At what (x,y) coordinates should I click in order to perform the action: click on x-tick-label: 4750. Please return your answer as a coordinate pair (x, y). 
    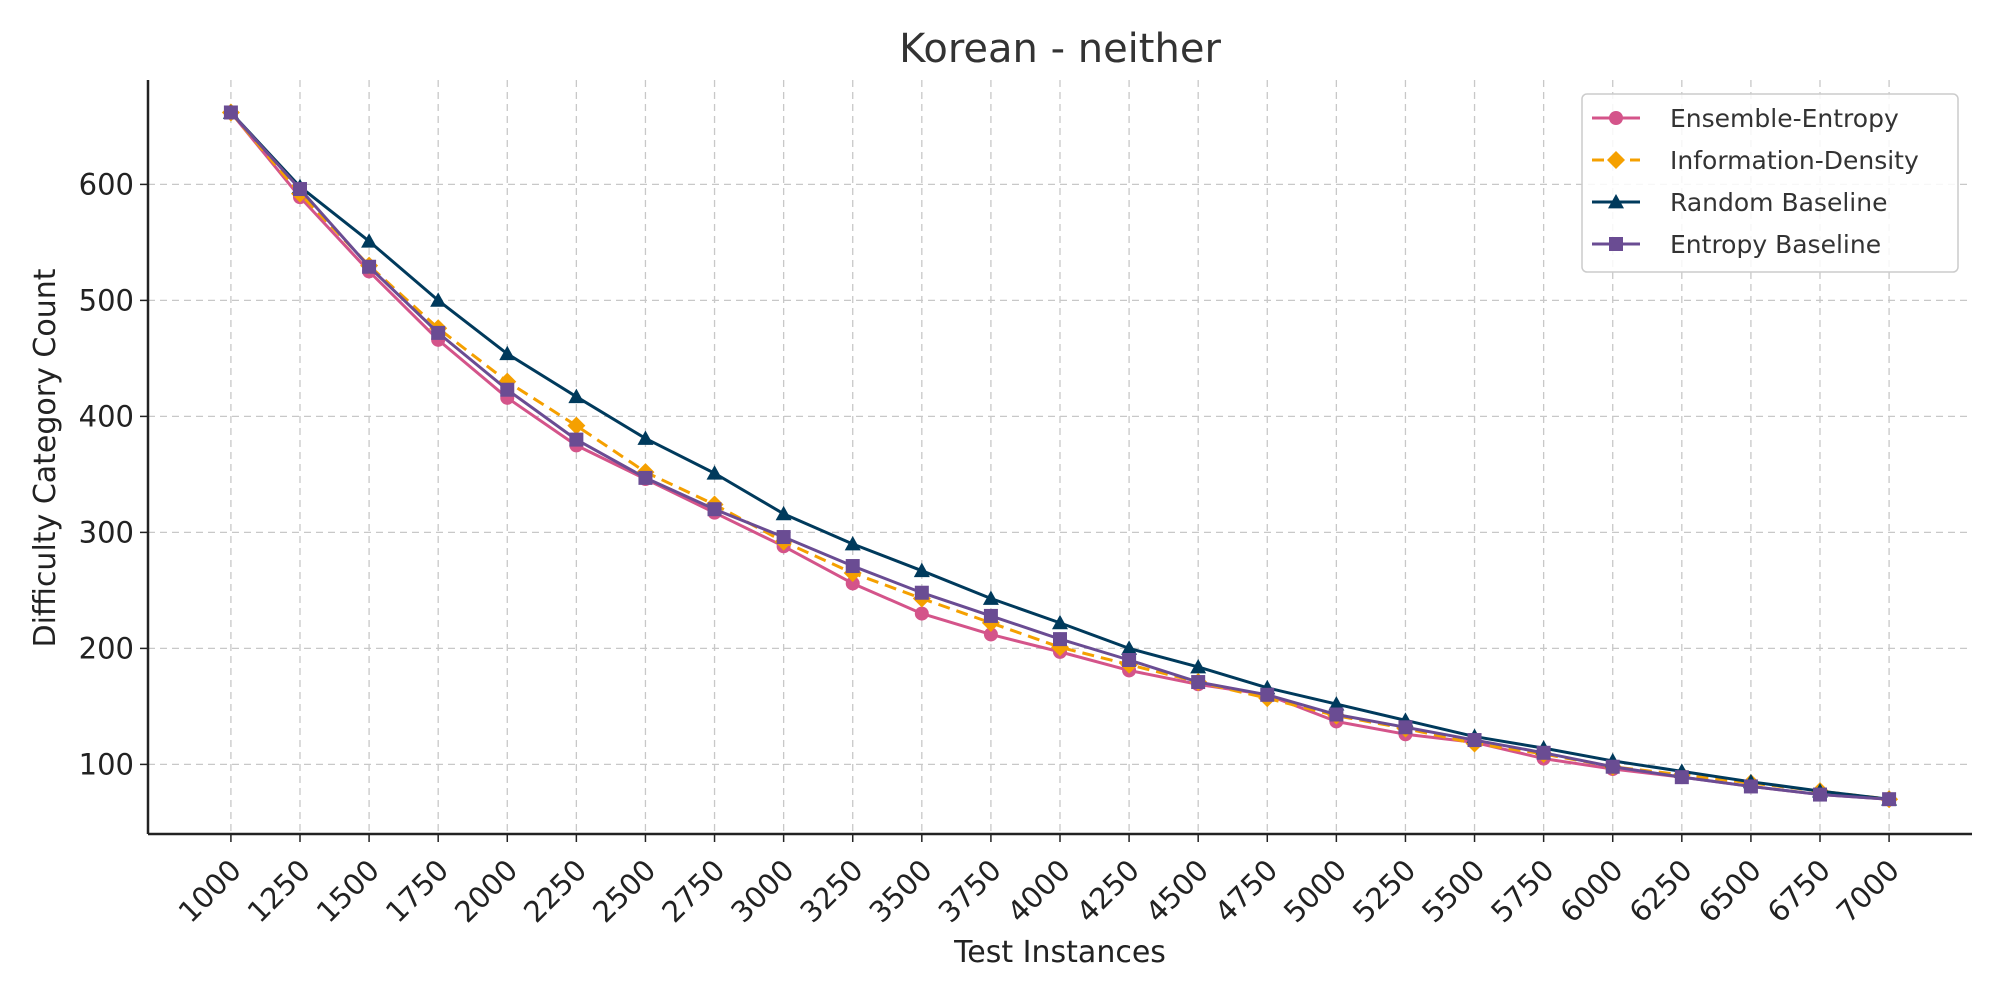
    Looking at the image, I should click on (1246, 891).